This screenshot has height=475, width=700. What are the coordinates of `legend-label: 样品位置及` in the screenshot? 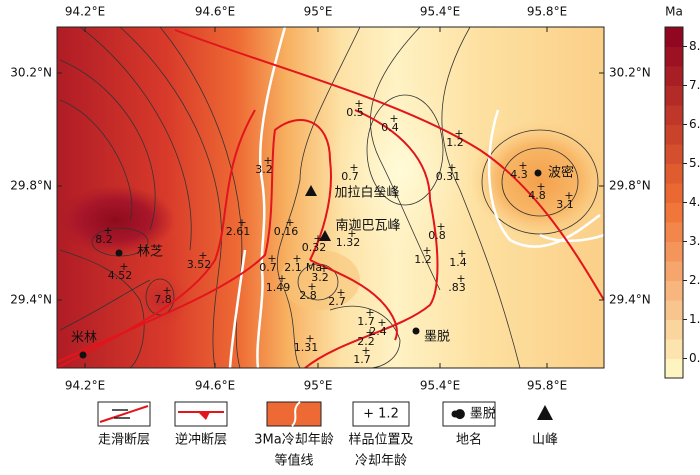 It's located at (380, 440).